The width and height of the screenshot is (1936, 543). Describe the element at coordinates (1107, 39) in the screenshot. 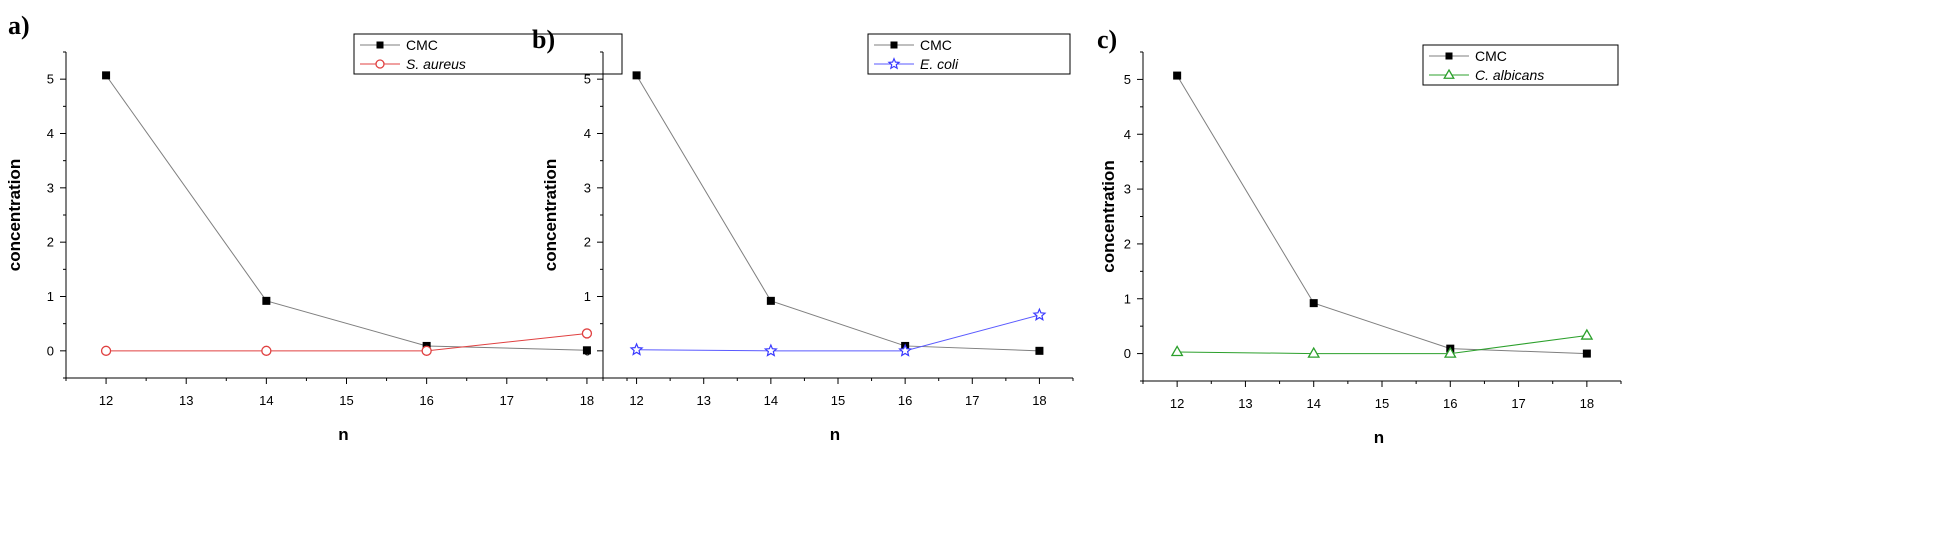

I see `panel-label: c)` at that location.